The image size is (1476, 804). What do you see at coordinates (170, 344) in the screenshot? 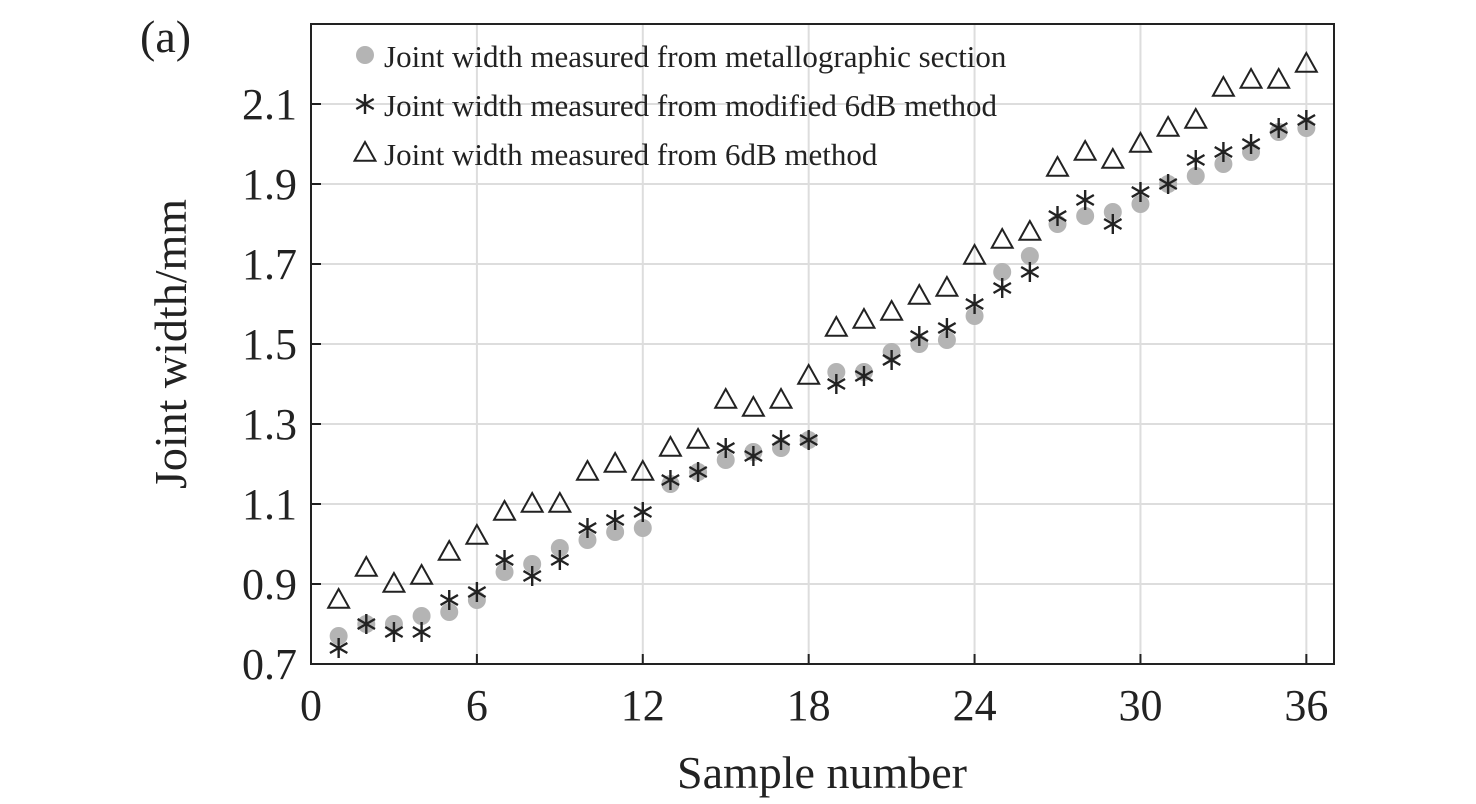
I see `y-axis-title: Joint width/mm` at bounding box center [170, 344].